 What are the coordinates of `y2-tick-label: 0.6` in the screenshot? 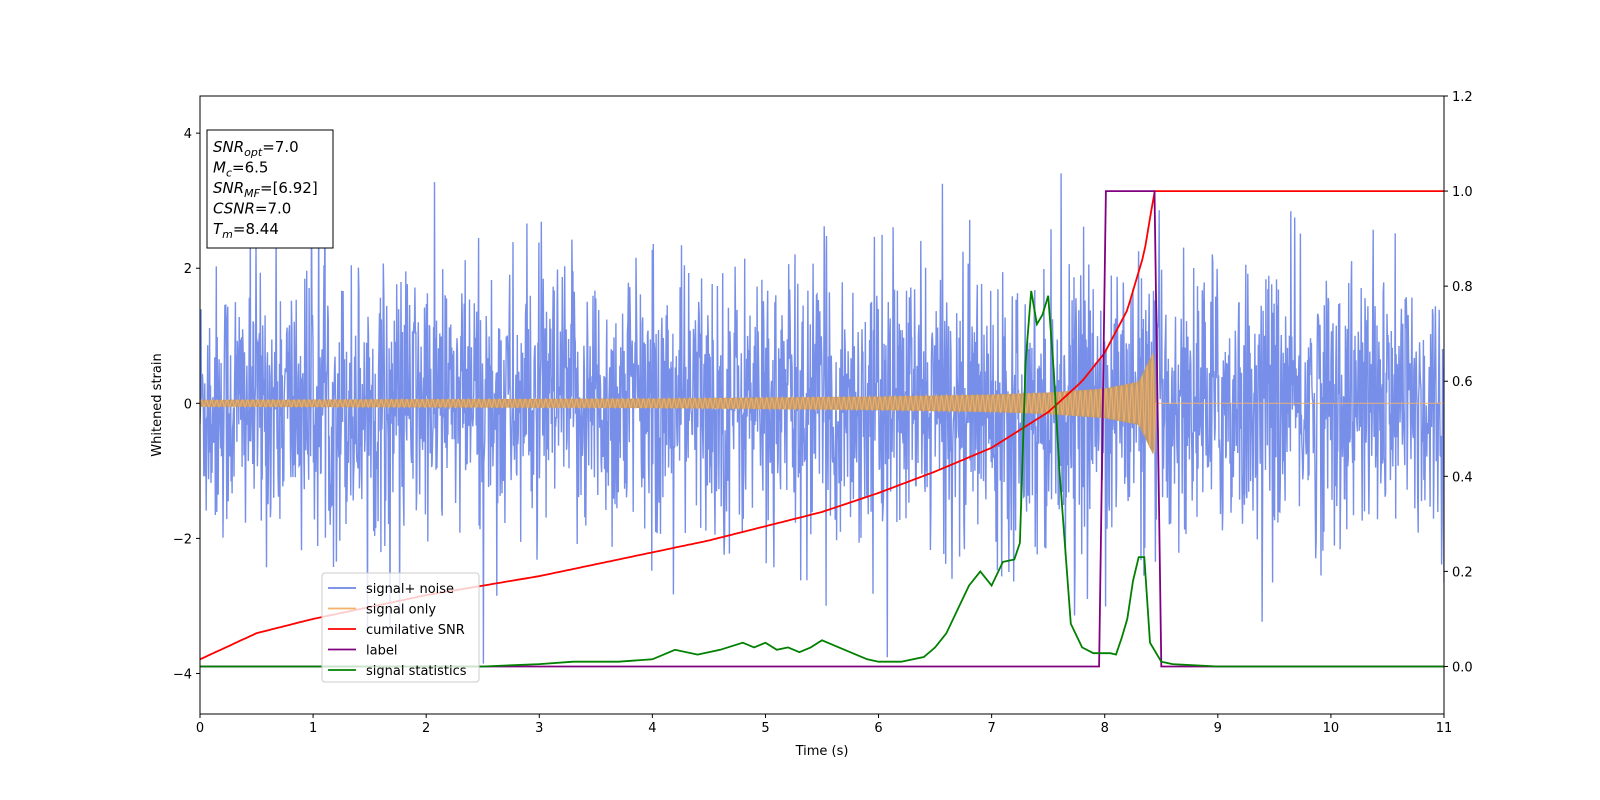 It's located at (1462, 382).